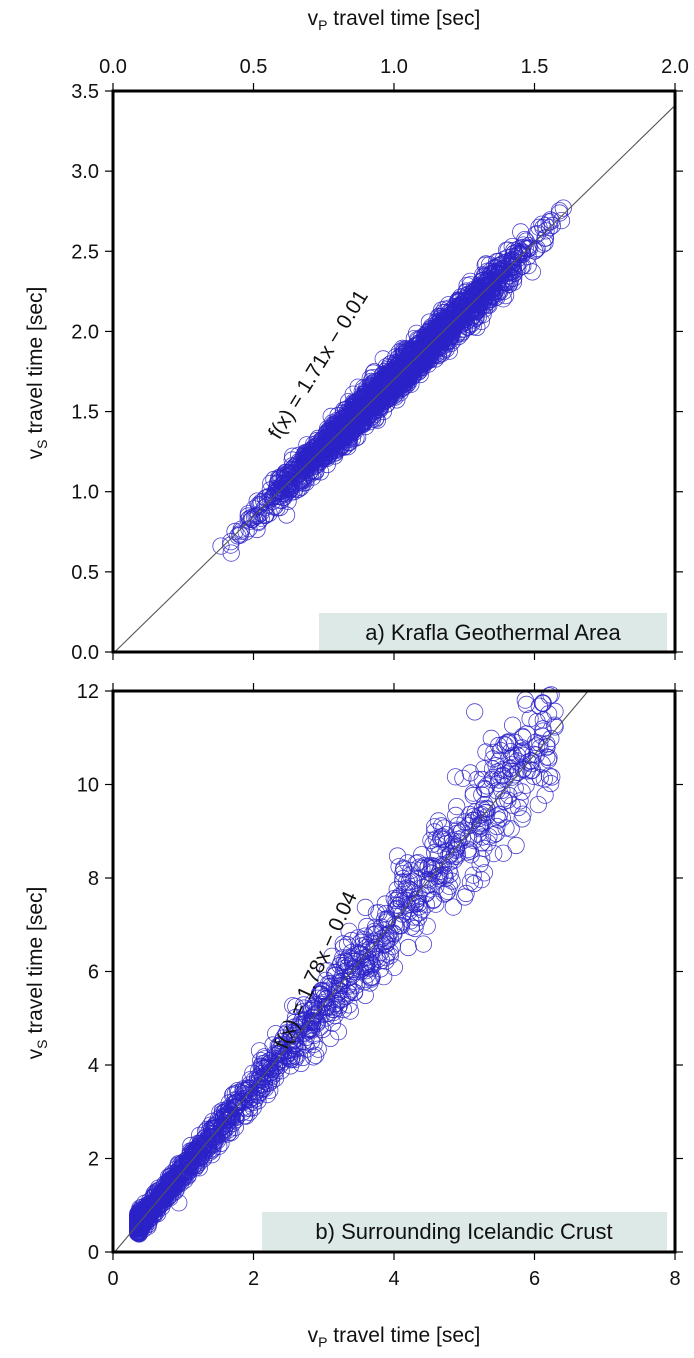 The width and height of the screenshot is (694, 1358). I want to click on y-tick-label: 0.5, so click(85, 573).